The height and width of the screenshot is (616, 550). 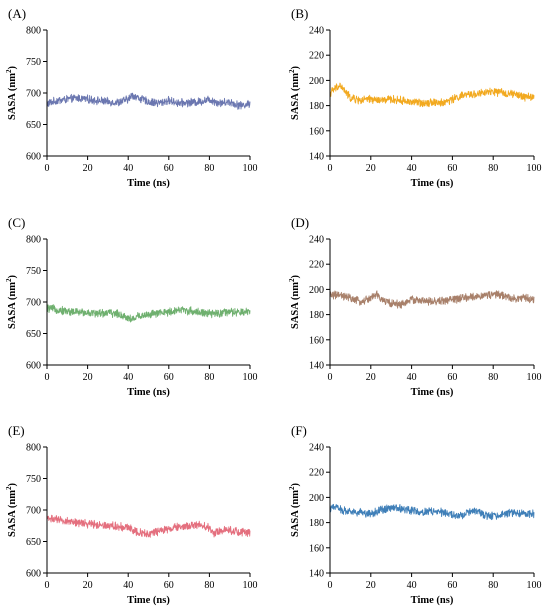 I want to click on panel-label: (C), so click(x=16, y=222).